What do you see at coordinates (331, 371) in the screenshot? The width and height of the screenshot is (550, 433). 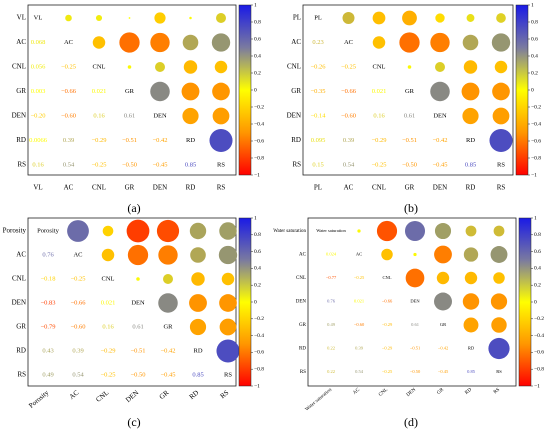 I see `correlation-value-label: 0.22` at bounding box center [331, 371].